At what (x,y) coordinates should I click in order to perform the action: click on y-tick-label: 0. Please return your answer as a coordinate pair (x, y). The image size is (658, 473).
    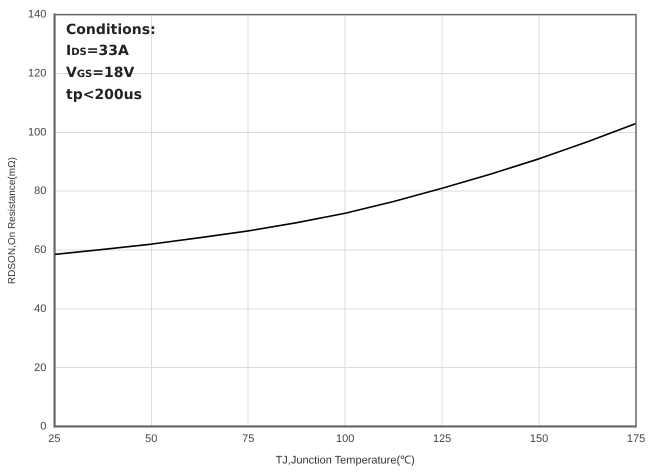
    Looking at the image, I should click on (43, 426).